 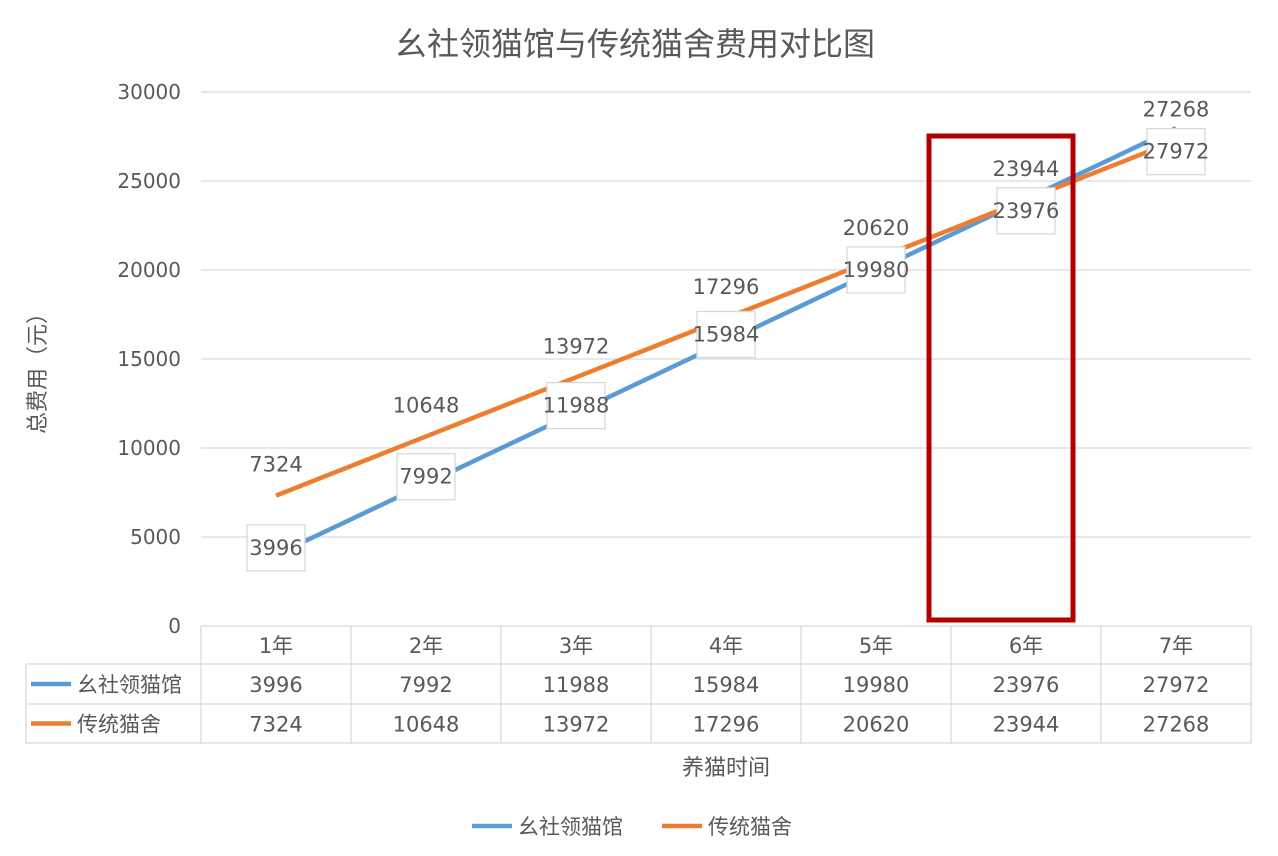 I want to click on x-category-label: 5年, so click(x=876, y=646).